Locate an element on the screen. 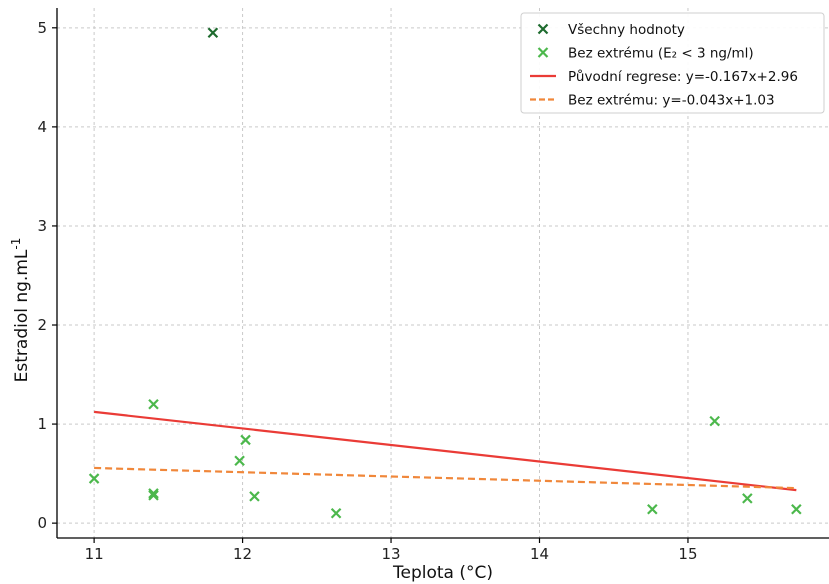 Image resolution: width=829 pixels, height=584 pixels. x-tick-label: 14 is located at coordinates (539, 554).